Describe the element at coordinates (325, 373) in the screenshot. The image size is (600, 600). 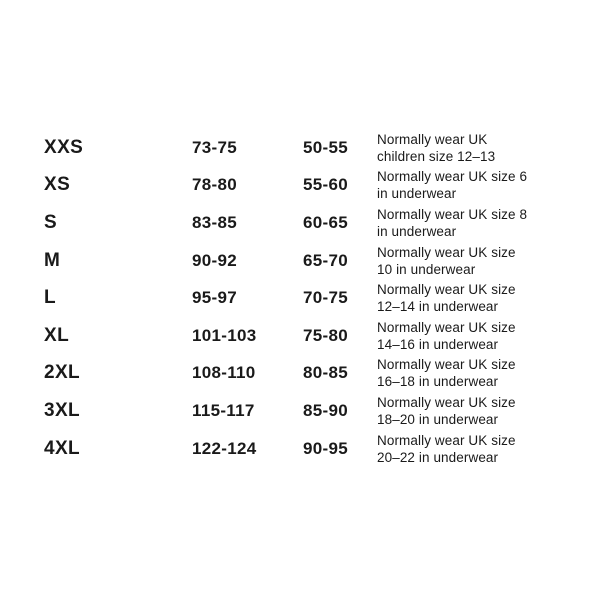
I see `range-2-value: 80-85` at that location.